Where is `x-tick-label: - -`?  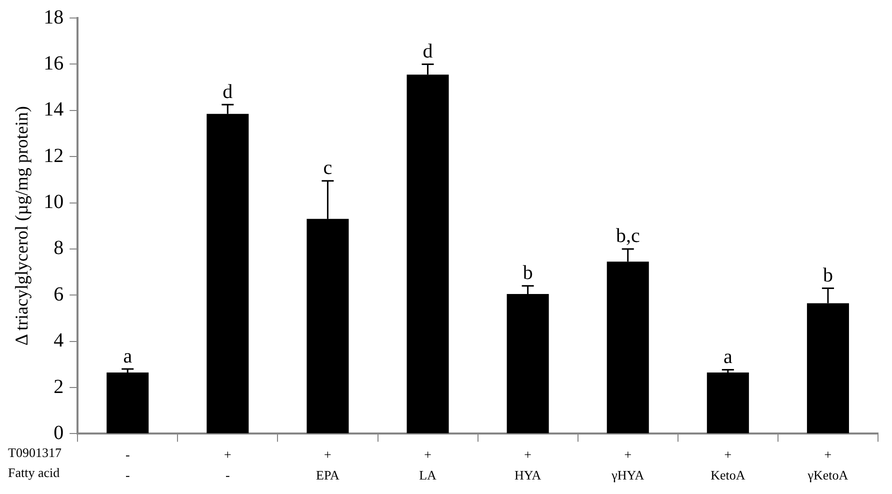
x-tick-label: - - is located at coordinates (127, 464).